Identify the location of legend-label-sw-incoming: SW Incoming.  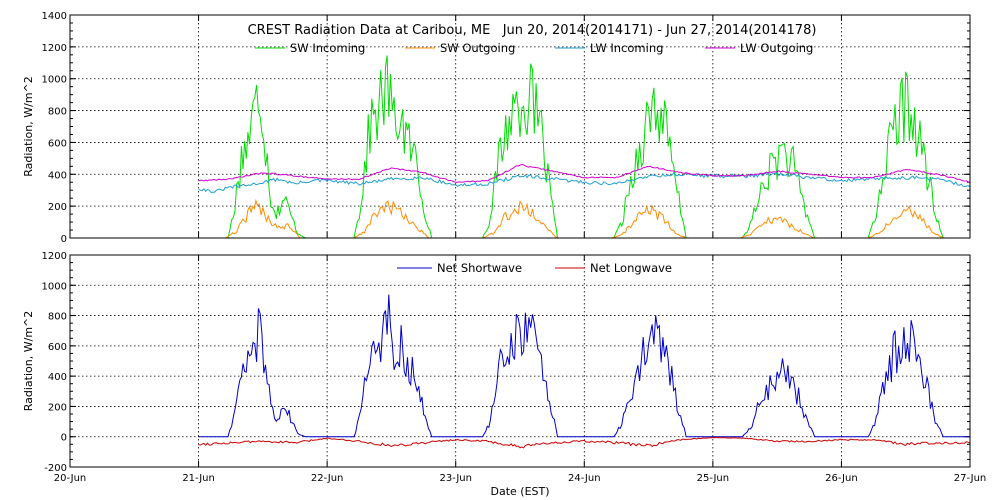
(327, 48).